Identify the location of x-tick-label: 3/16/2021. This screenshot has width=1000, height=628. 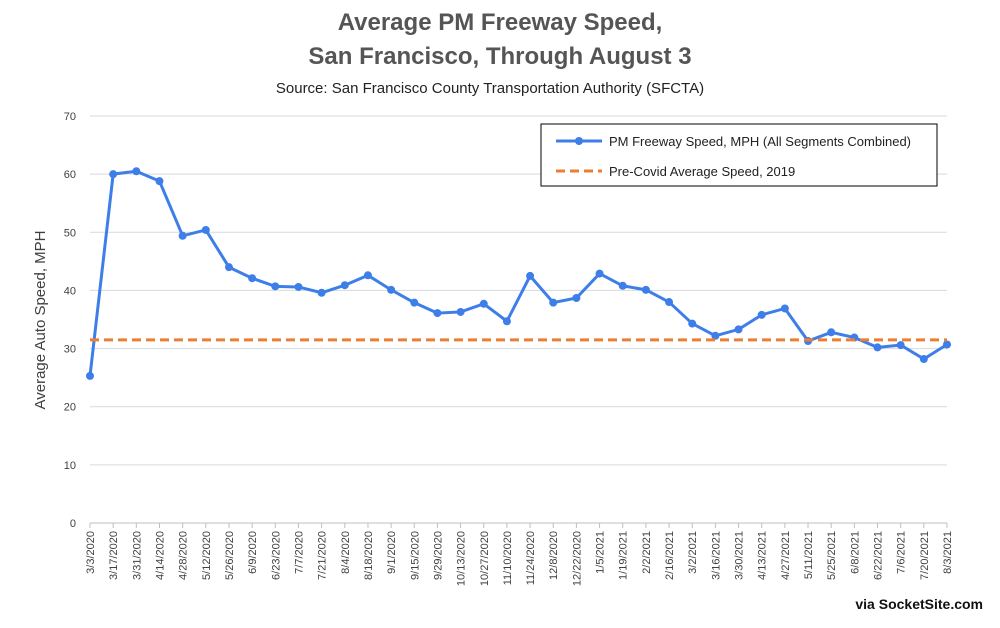
(716, 555).